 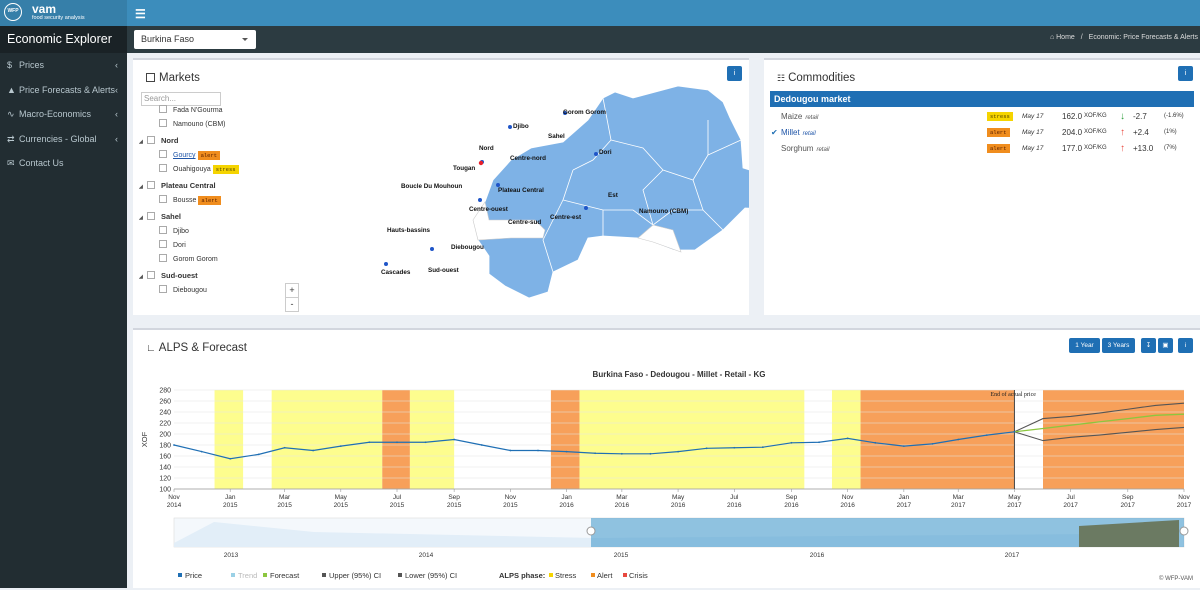 I want to click on legend-item: Lower (95%) CI, so click(x=431, y=575).